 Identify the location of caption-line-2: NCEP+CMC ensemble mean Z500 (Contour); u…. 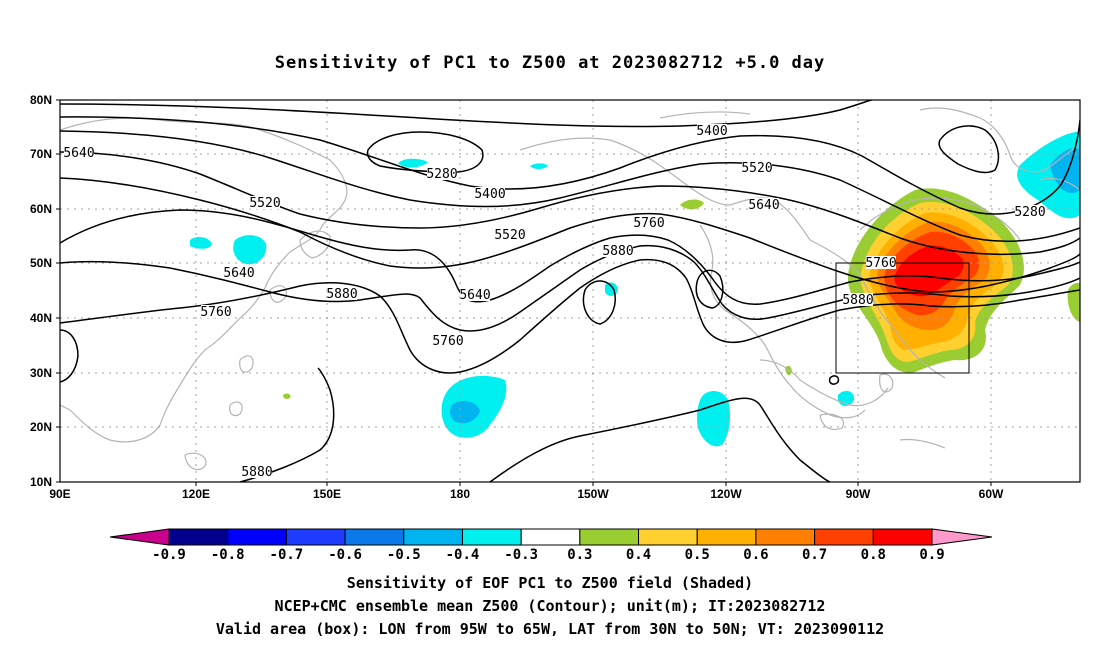
(550, 606).